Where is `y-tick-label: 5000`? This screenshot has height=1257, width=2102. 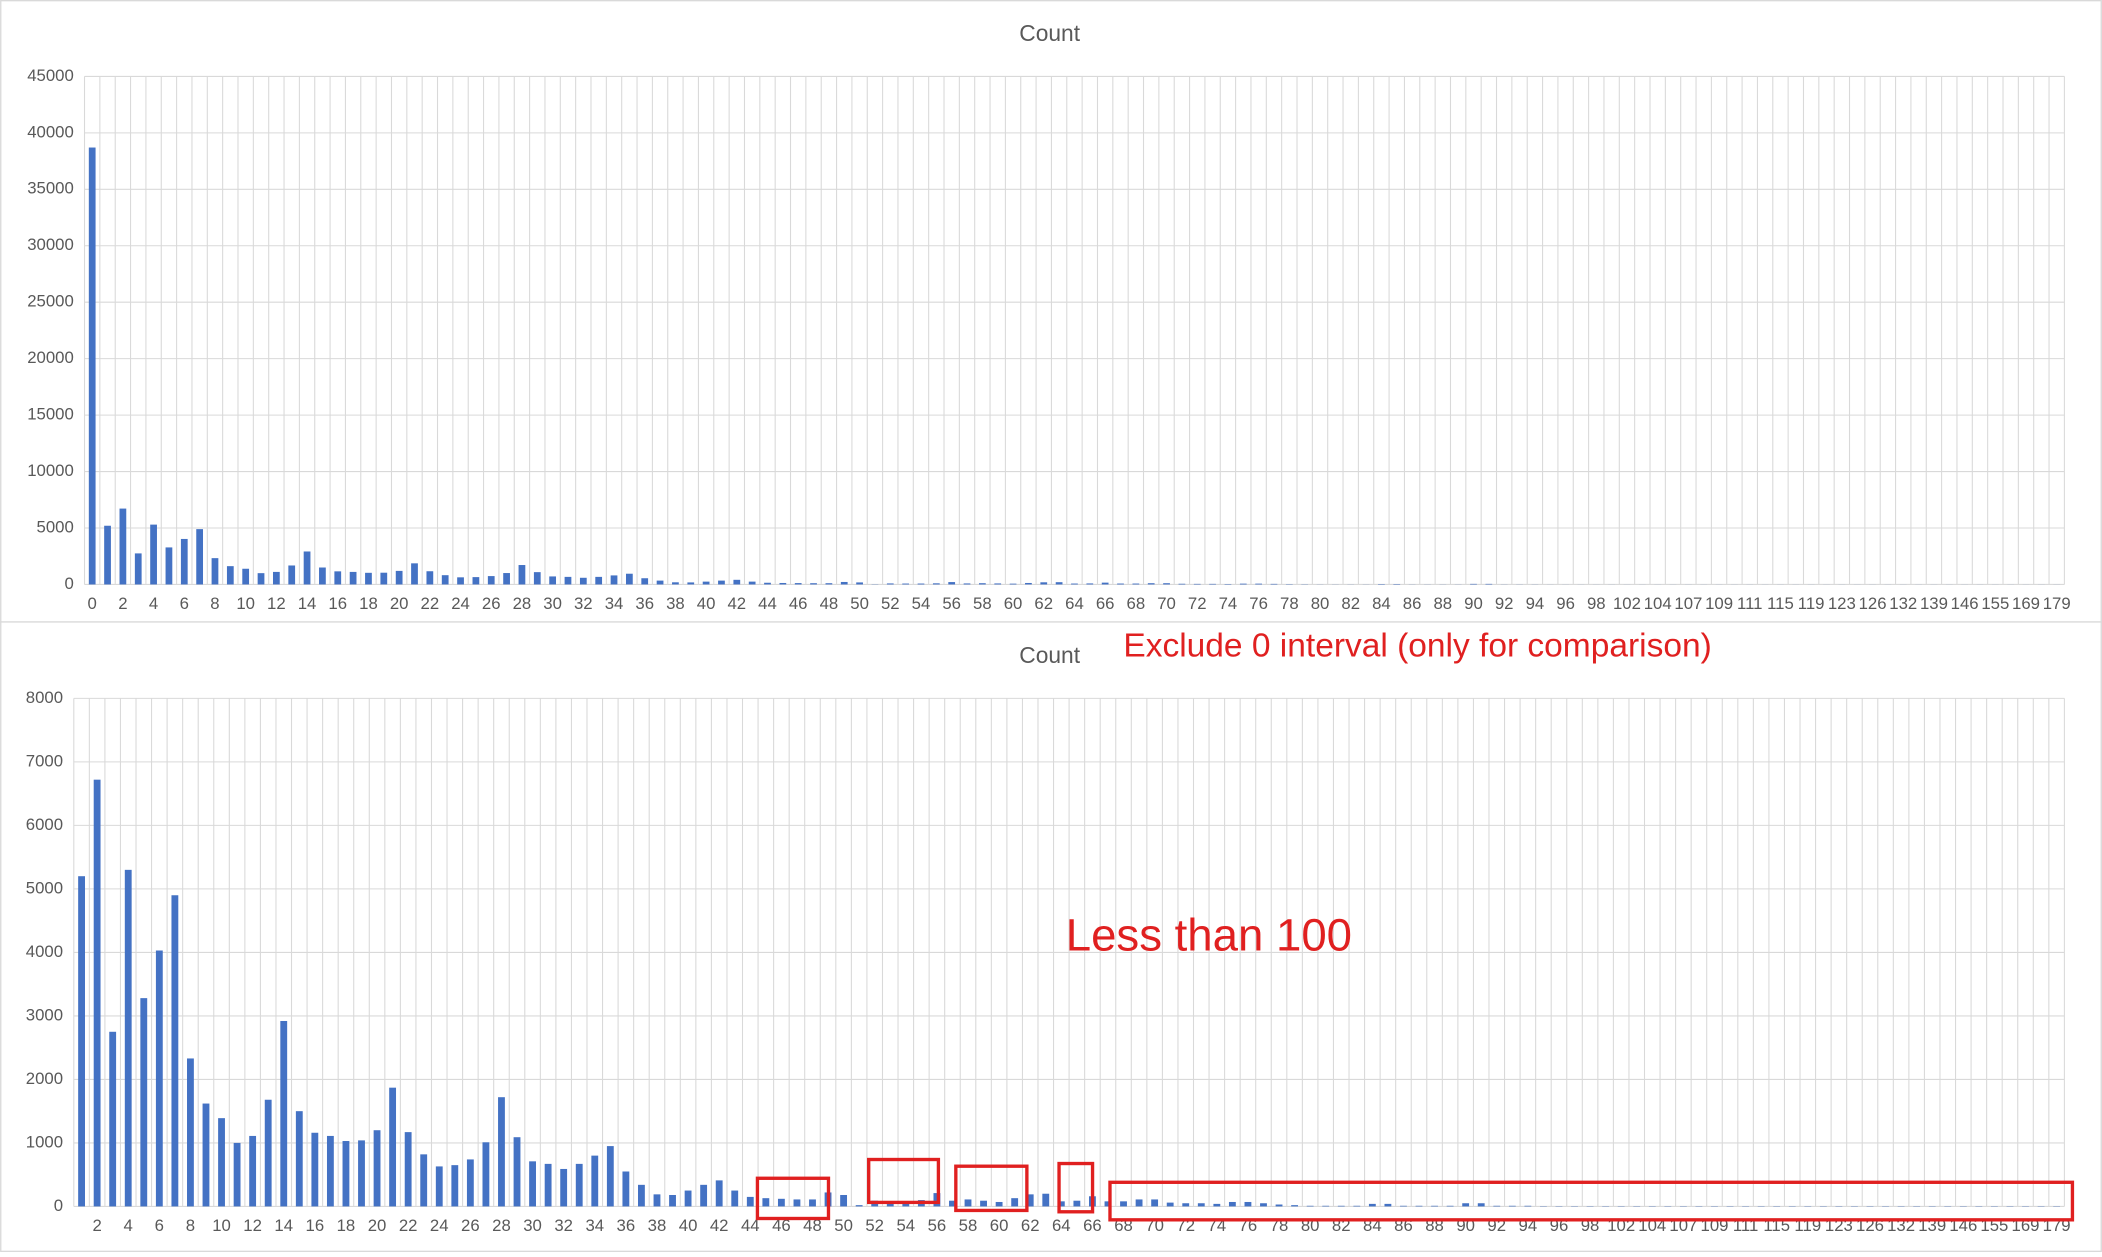 y-tick-label: 5000 is located at coordinates (44, 887).